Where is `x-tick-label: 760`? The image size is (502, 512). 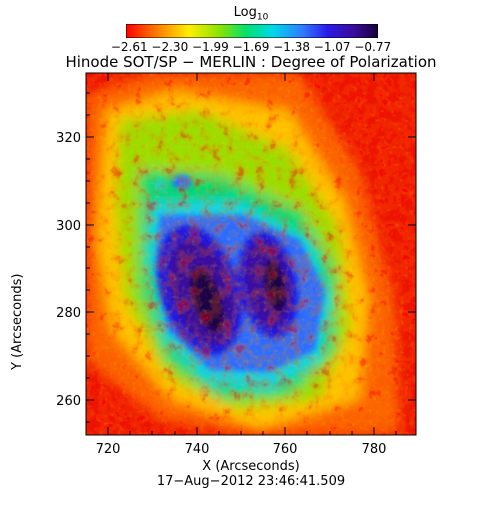 x-tick-label: 760 is located at coordinates (285, 449).